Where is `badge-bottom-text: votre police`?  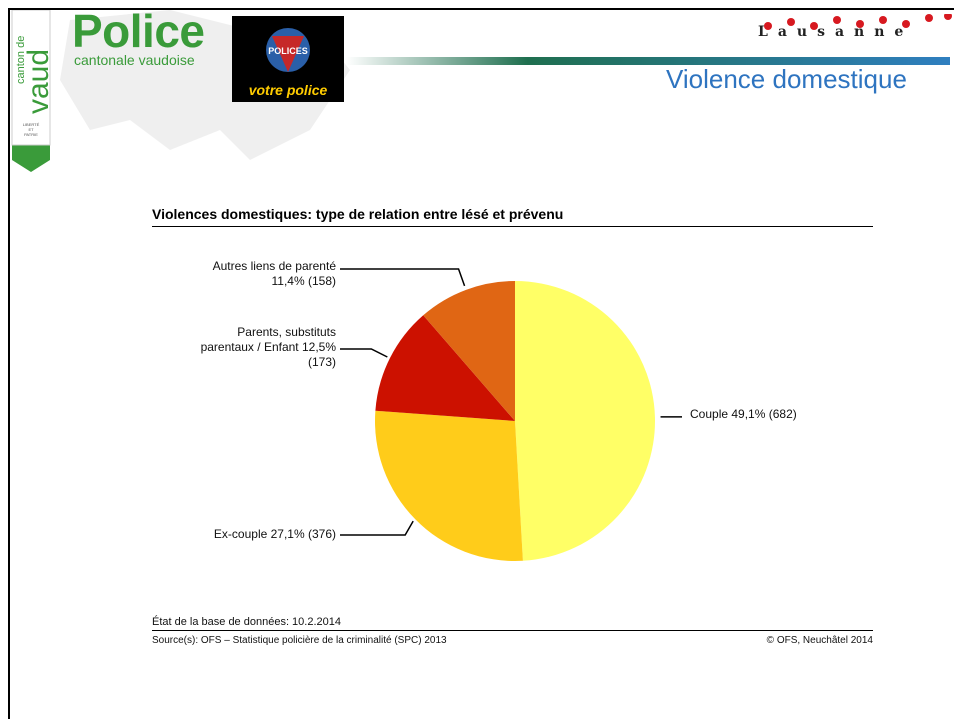
badge-bottom-text: votre police is located at coordinates (288, 90).